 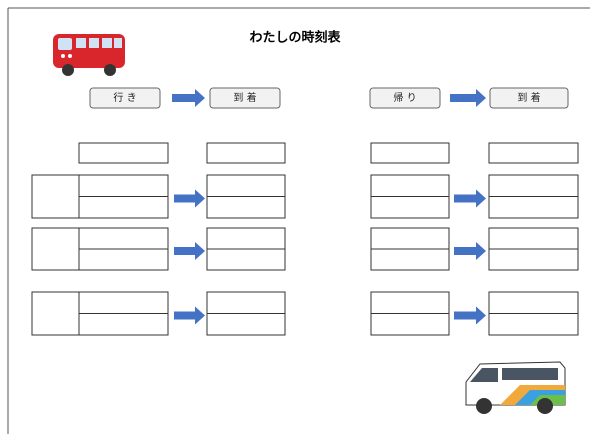 I want to click on title: わたしの時刻表, so click(x=295, y=38).